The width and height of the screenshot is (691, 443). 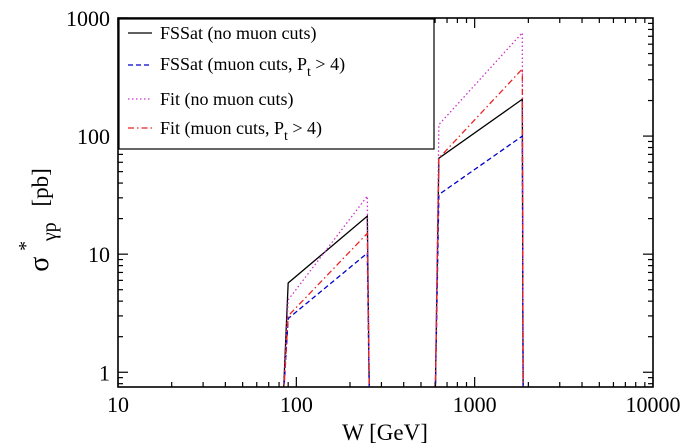 I want to click on y-axis-unit: [pb], so click(x=40, y=187).